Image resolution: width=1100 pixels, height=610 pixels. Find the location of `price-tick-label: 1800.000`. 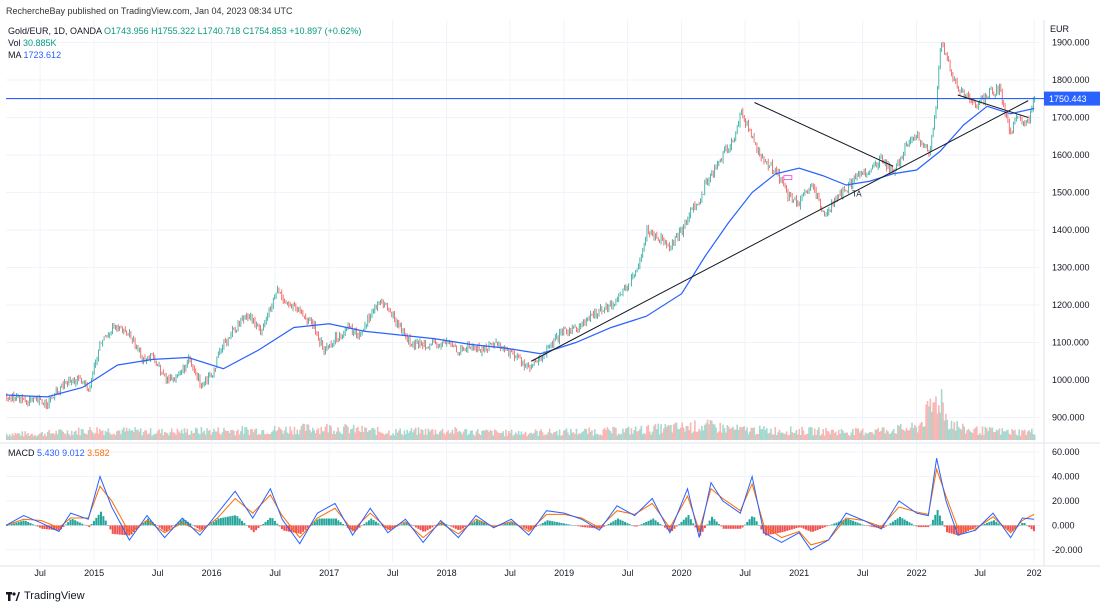

price-tick-label: 1800.000 is located at coordinates (1071, 80).